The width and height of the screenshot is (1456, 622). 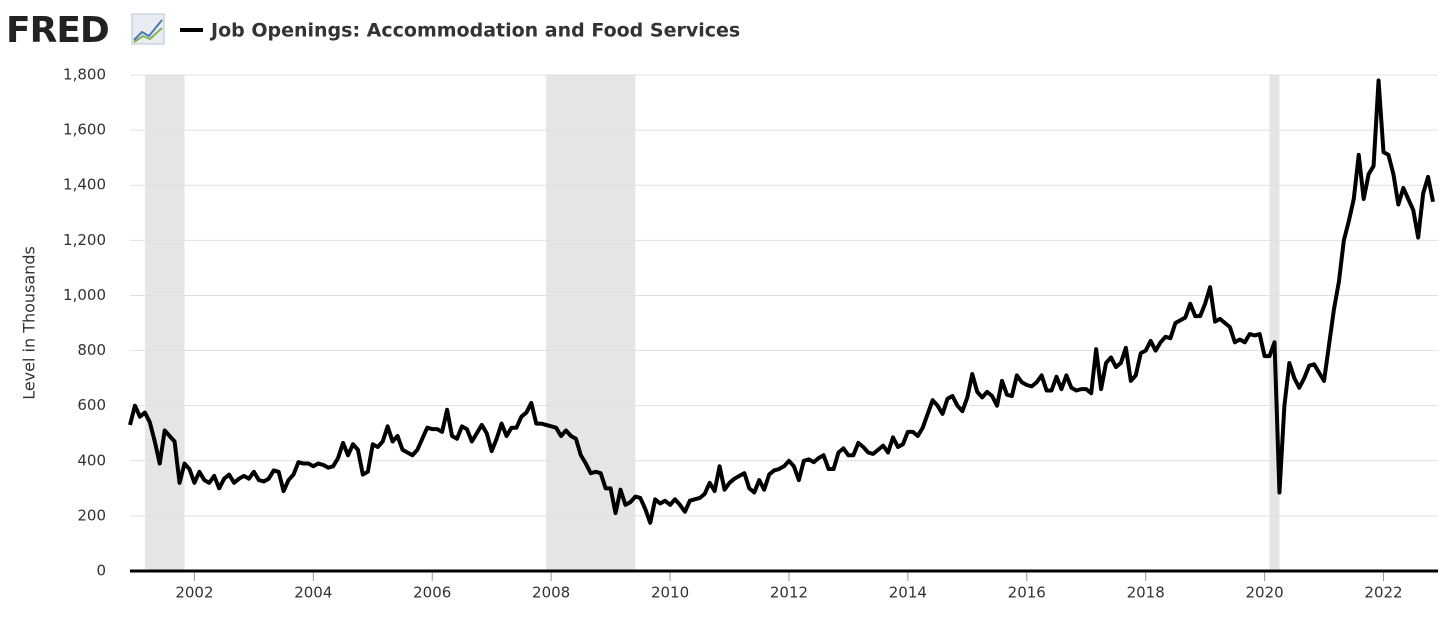 I want to click on y-tick-label: 1,400, so click(x=84, y=185).